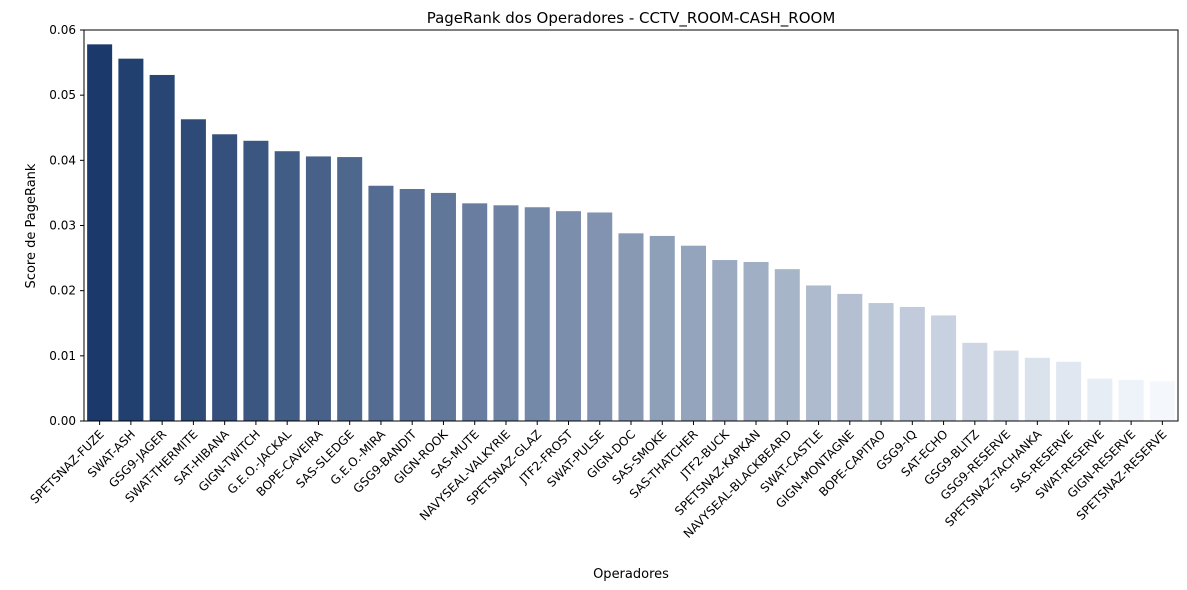 The image size is (1187, 590). Describe the element at coordinates (62, 421) in the screenshot. I see `y-tick-label: 0.00` at that location.